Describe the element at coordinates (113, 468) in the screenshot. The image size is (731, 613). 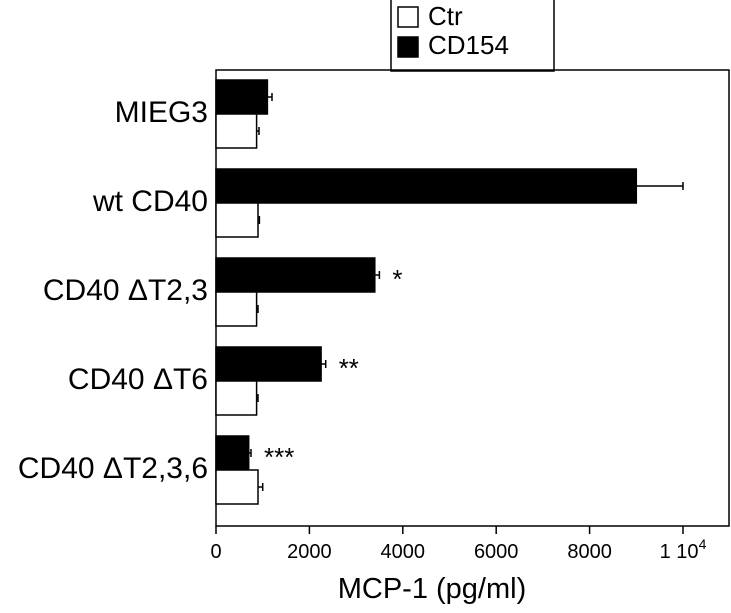
I see `category-label: CD40 ΔT2,3,6` at that location.